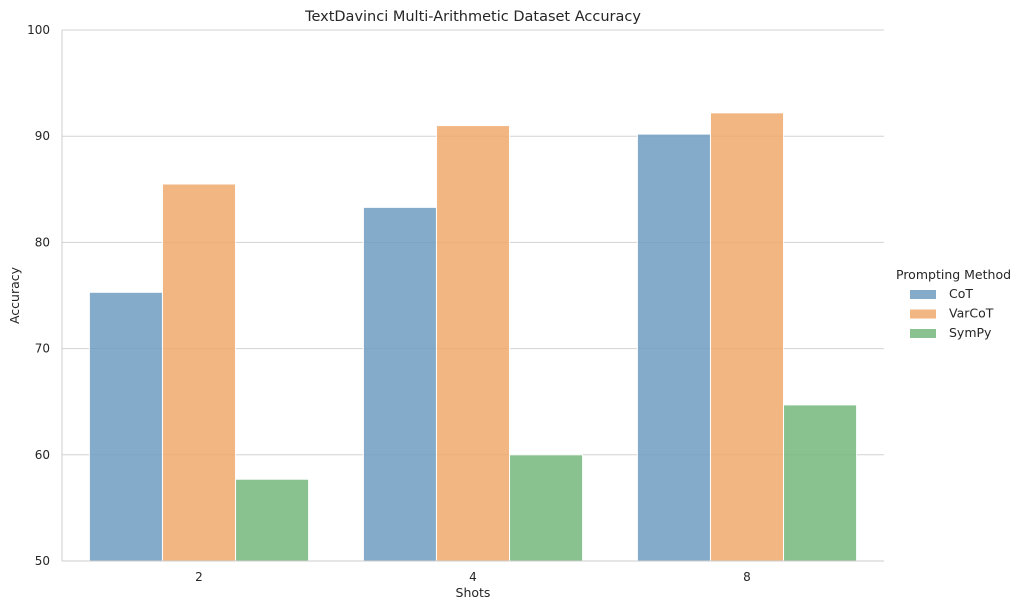 This screenshot has height=610, width=1021. I want to click on legend-swatch-sympy, so click(923, 333).